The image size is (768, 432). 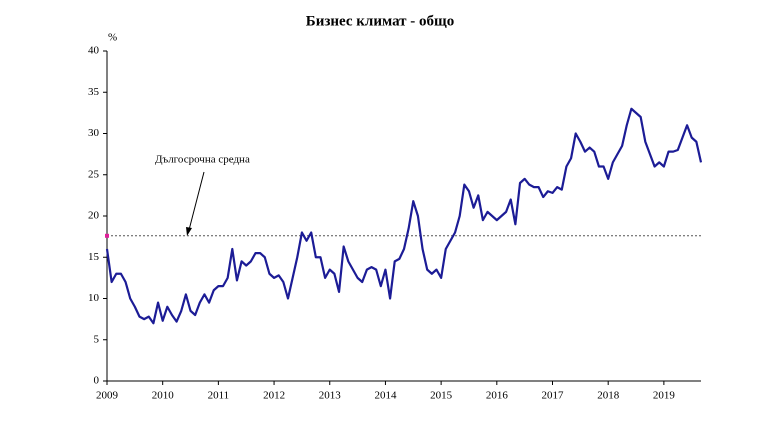 I want to click on x-tick-label: 2012, so click(x=274, y=396).